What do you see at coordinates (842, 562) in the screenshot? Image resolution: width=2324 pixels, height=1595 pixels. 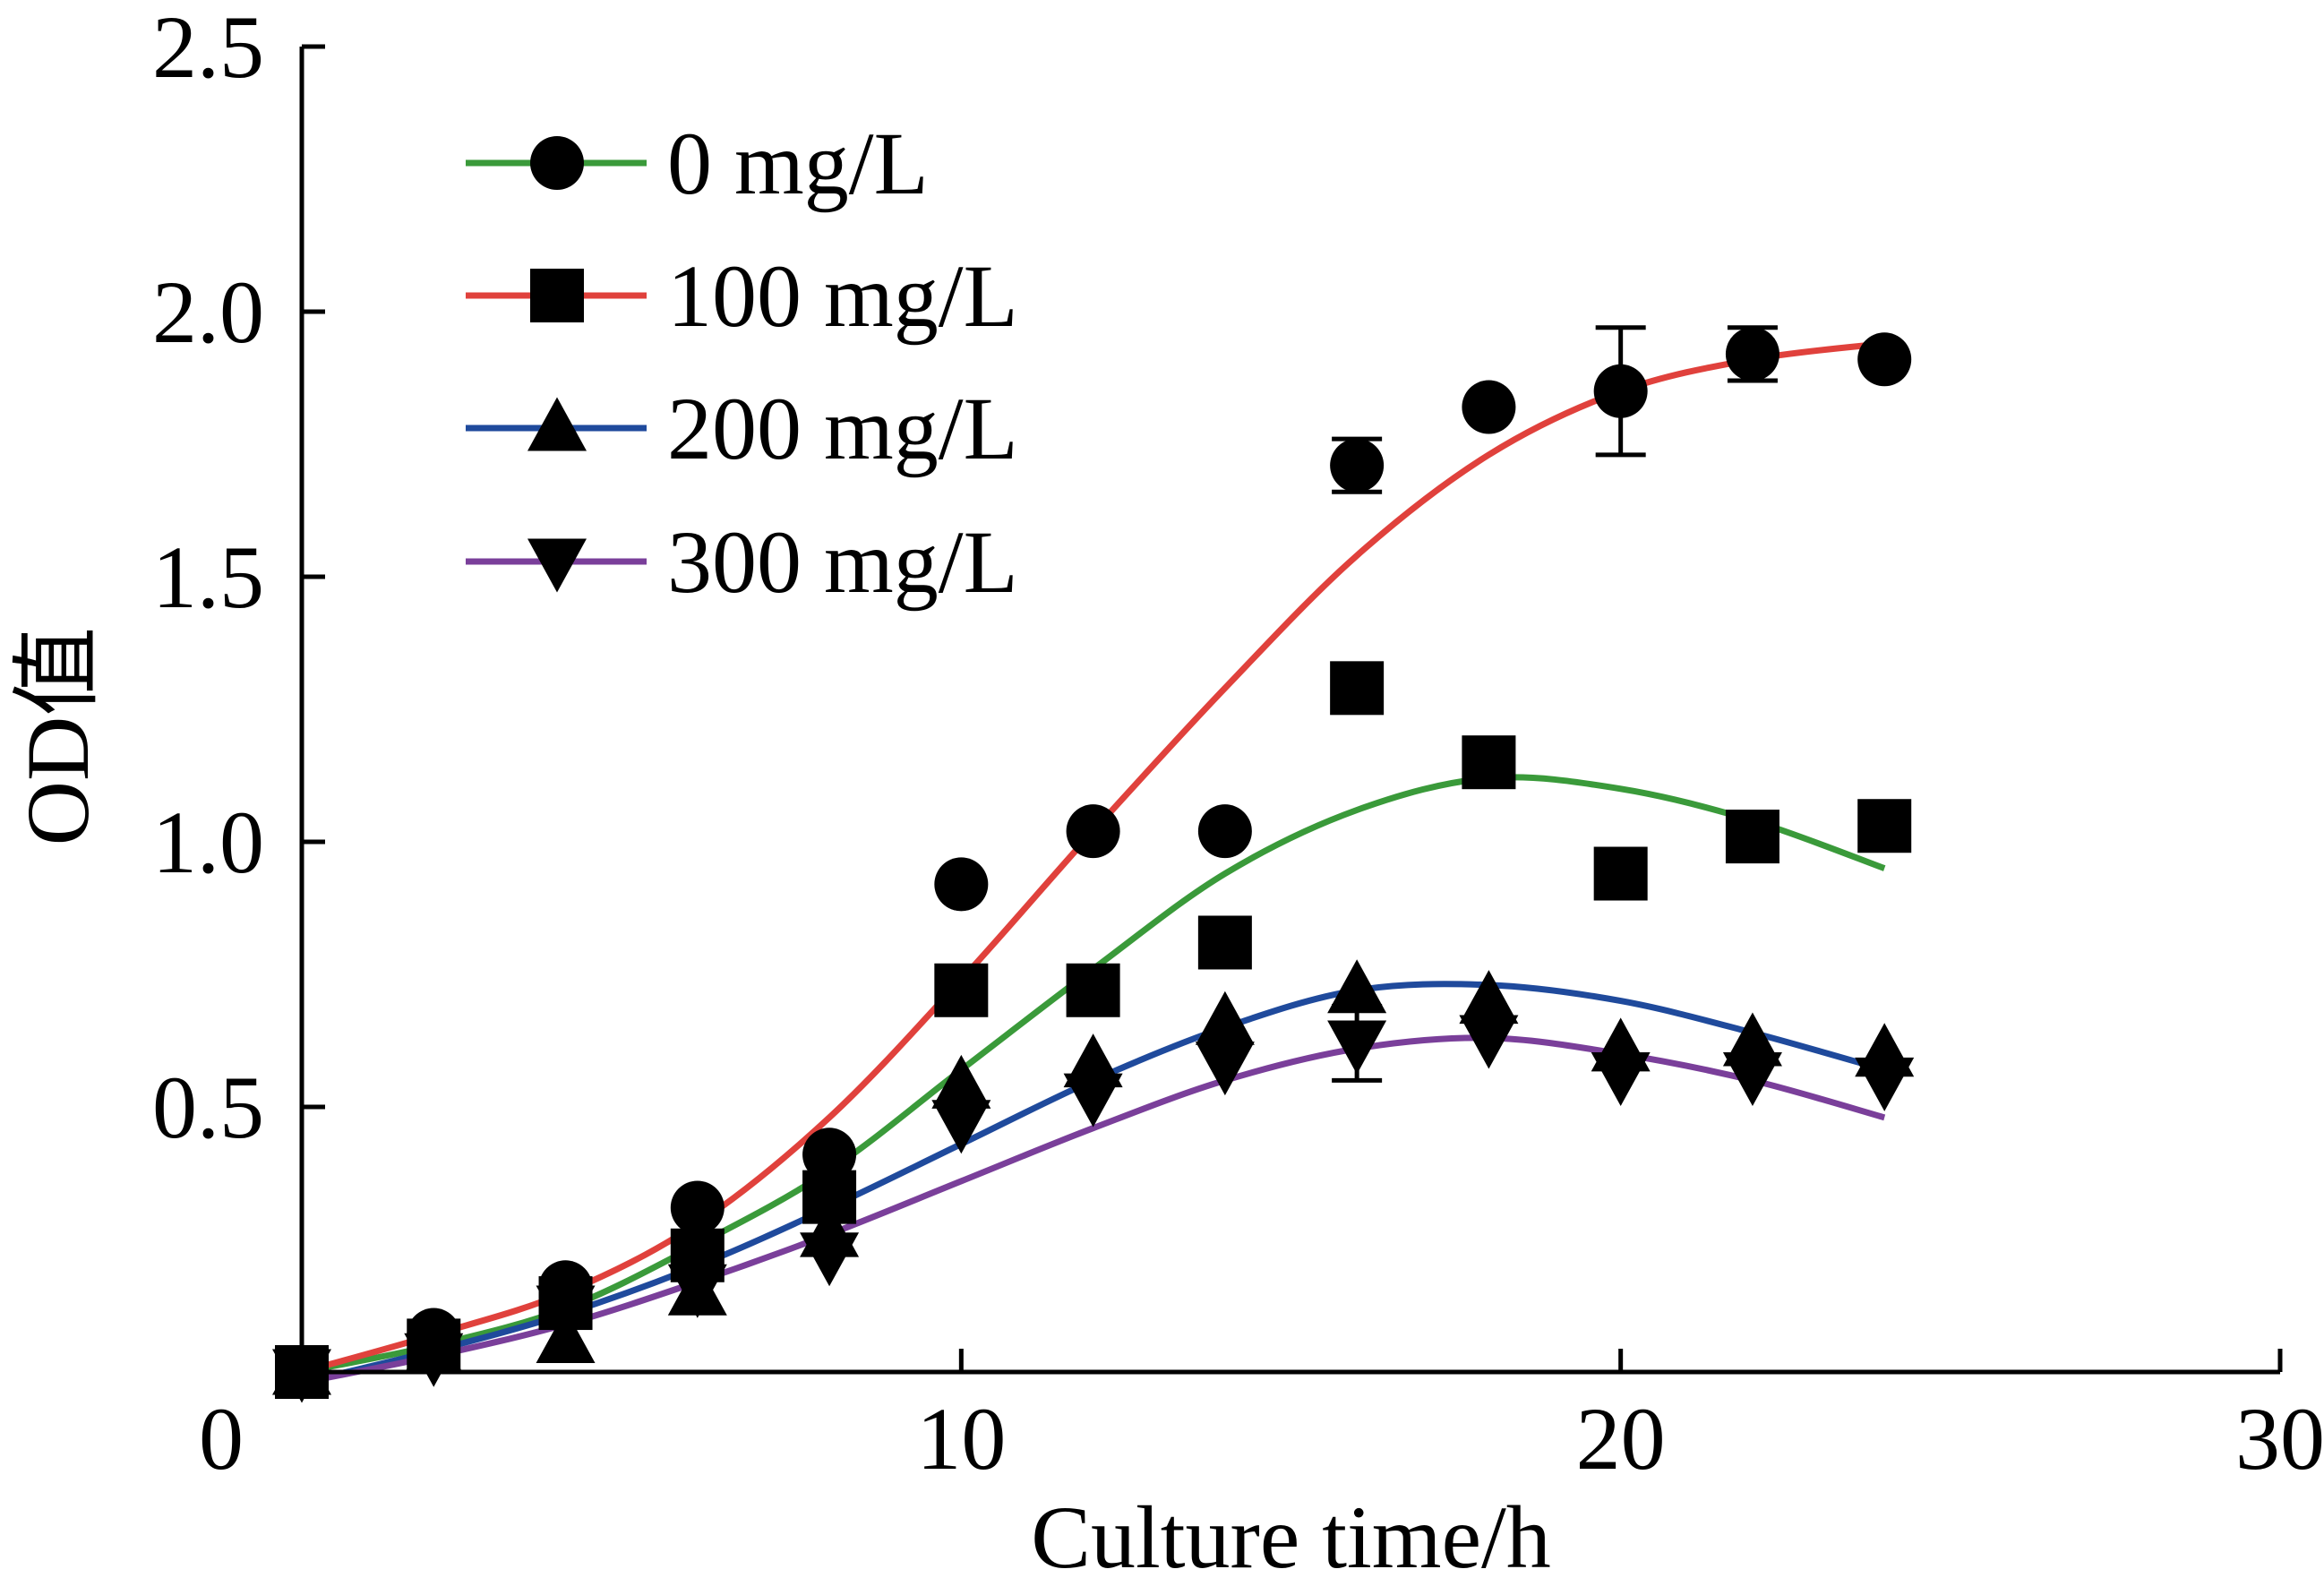 I see `legend-label: 300 mg/L` at bounding box center [842, 562].